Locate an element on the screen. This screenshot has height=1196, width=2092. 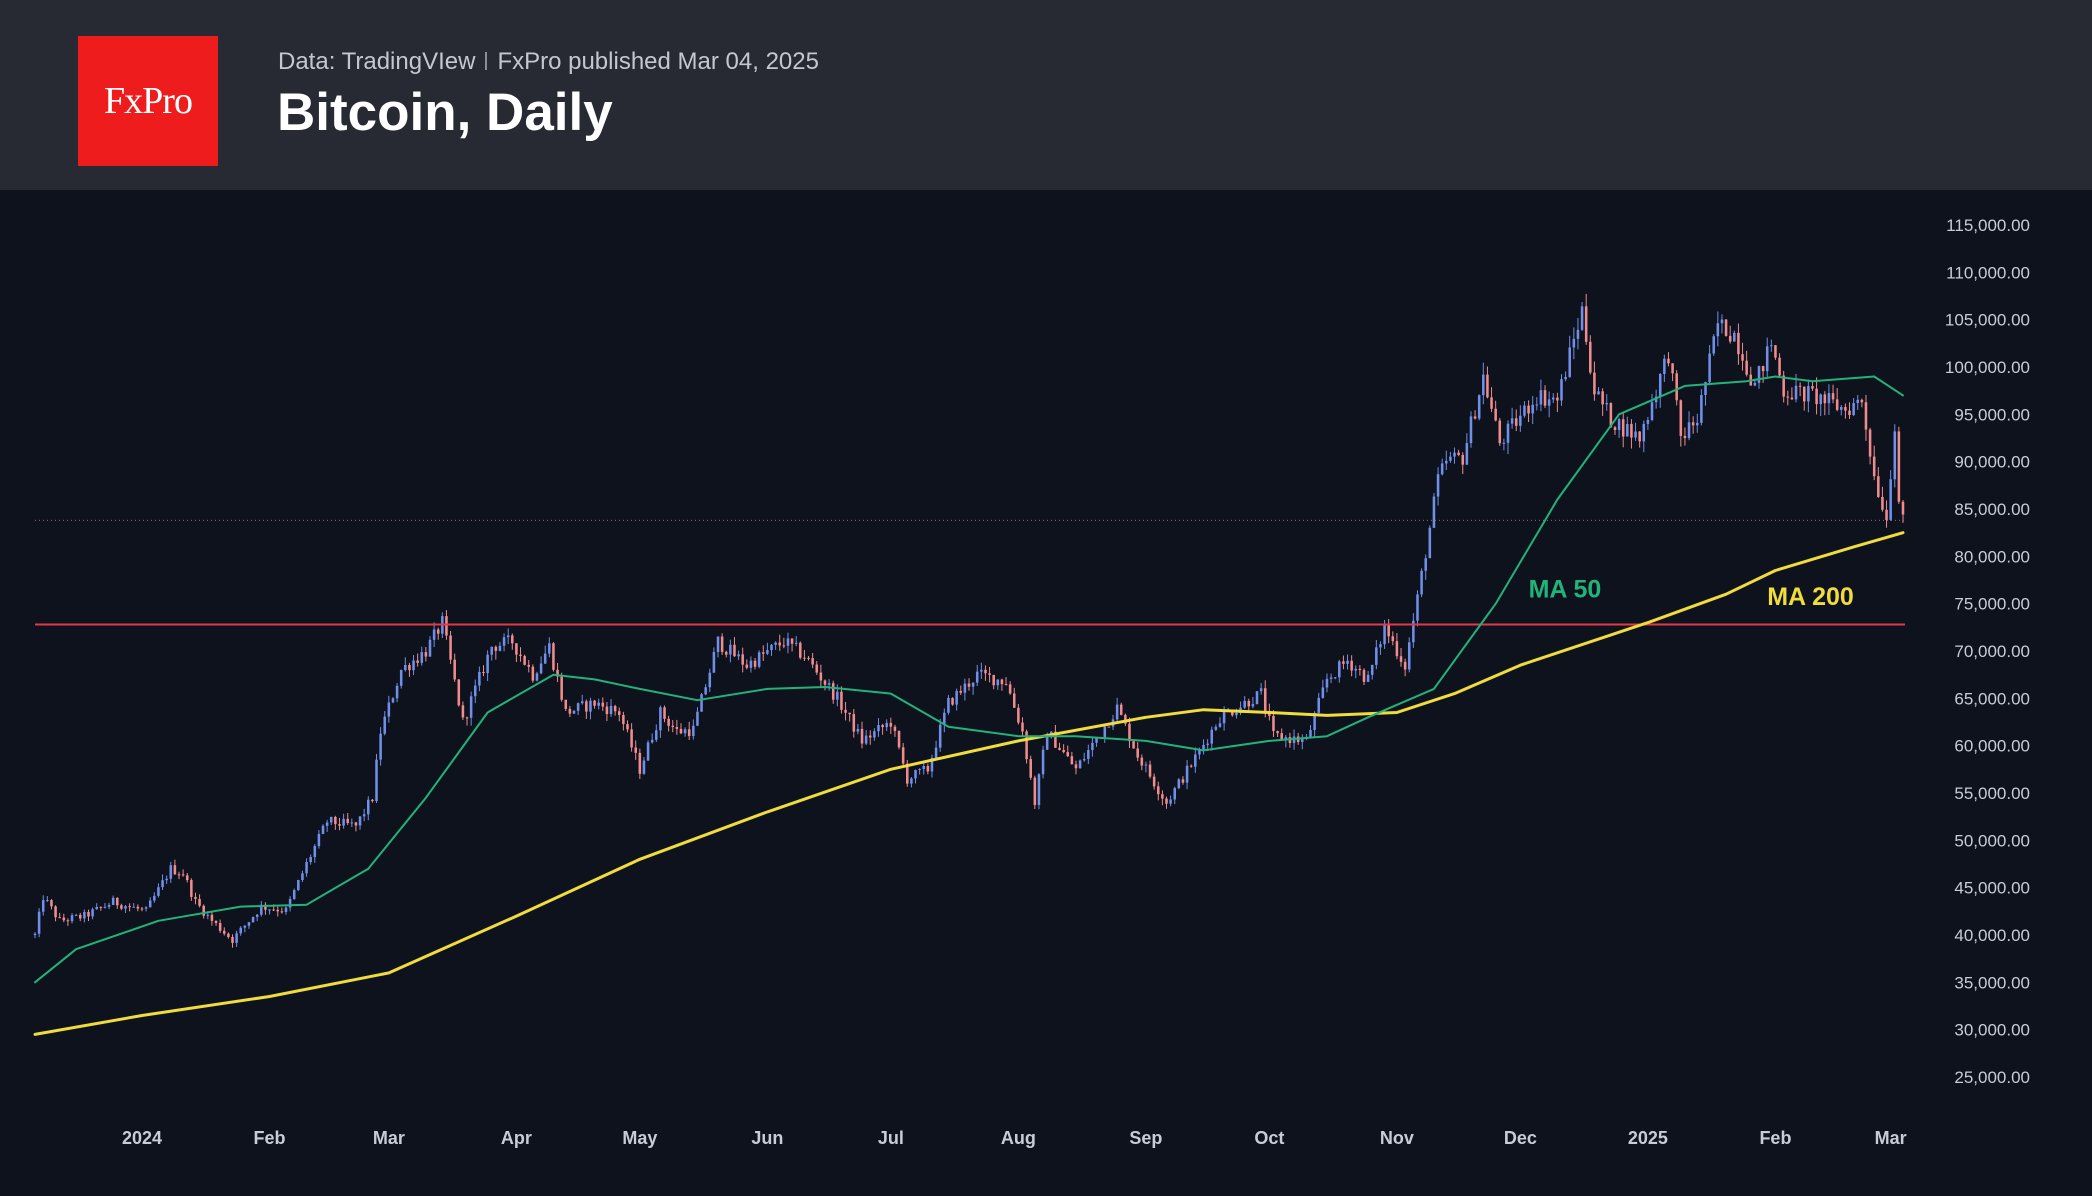
fxpro-logo: FxPro is located at coordinates (148, 101).